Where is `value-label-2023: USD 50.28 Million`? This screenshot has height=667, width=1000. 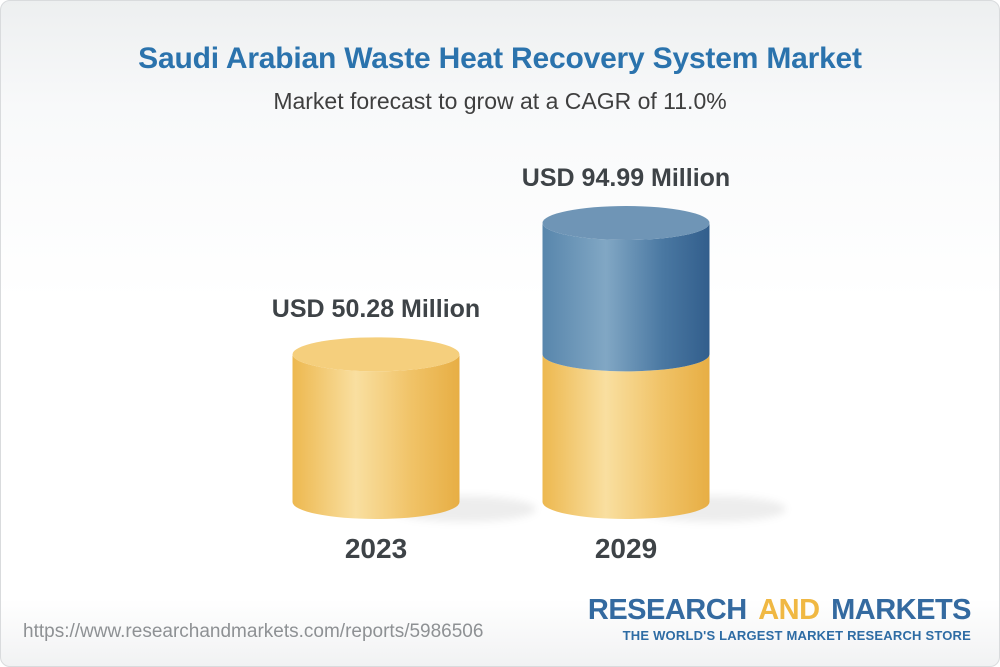
value-label-2023: USD 50.28 Million is located at coordinates (376, 309).